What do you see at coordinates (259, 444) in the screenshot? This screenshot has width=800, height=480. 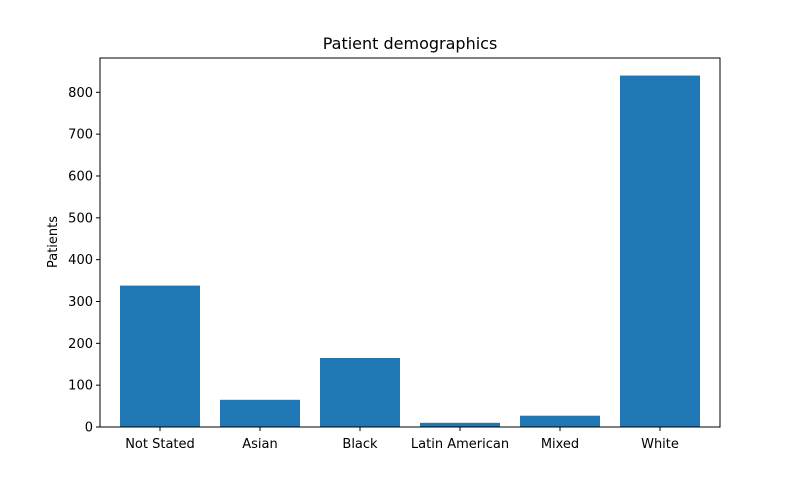 I see `x-tick-label: Asian` at bounding box center [259, 444].